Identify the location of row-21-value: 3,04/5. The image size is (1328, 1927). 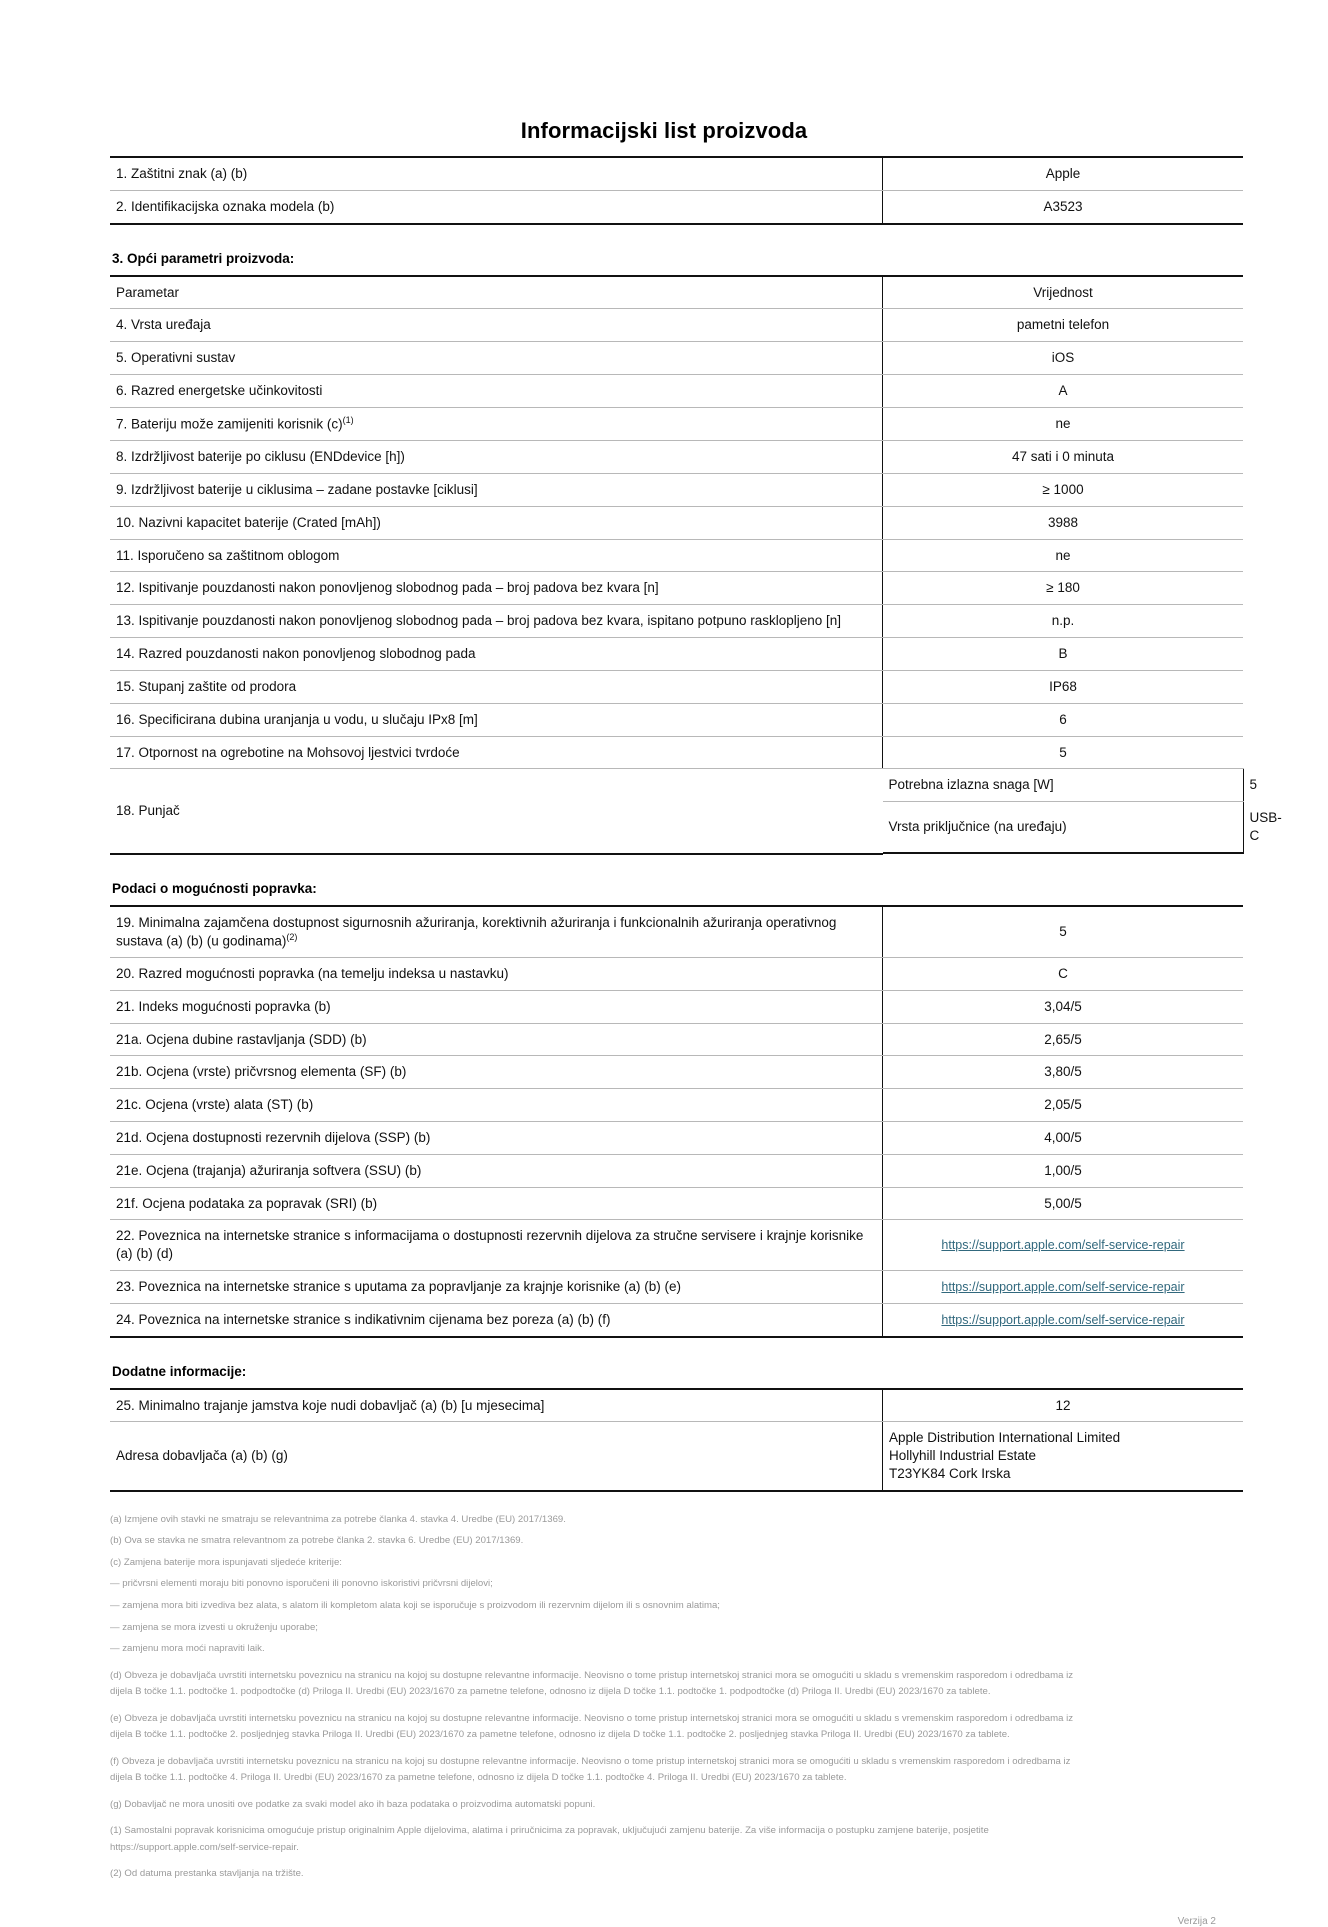
(1062, 1007).